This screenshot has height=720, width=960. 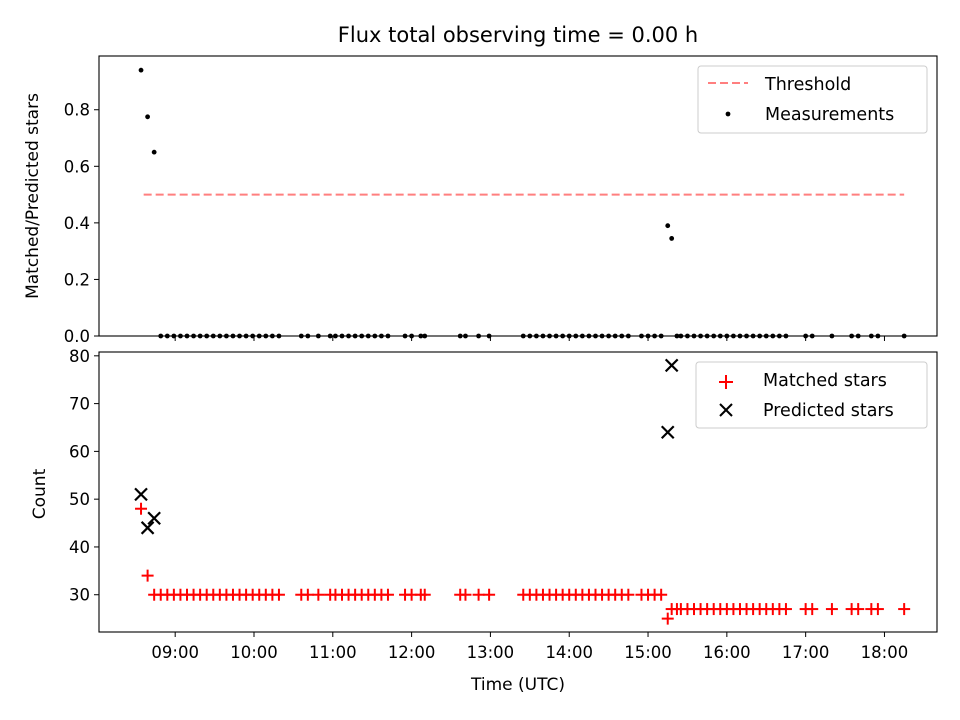 I want to click on legend-predicted-label: Predicted stars, so click(x=828, y=411).